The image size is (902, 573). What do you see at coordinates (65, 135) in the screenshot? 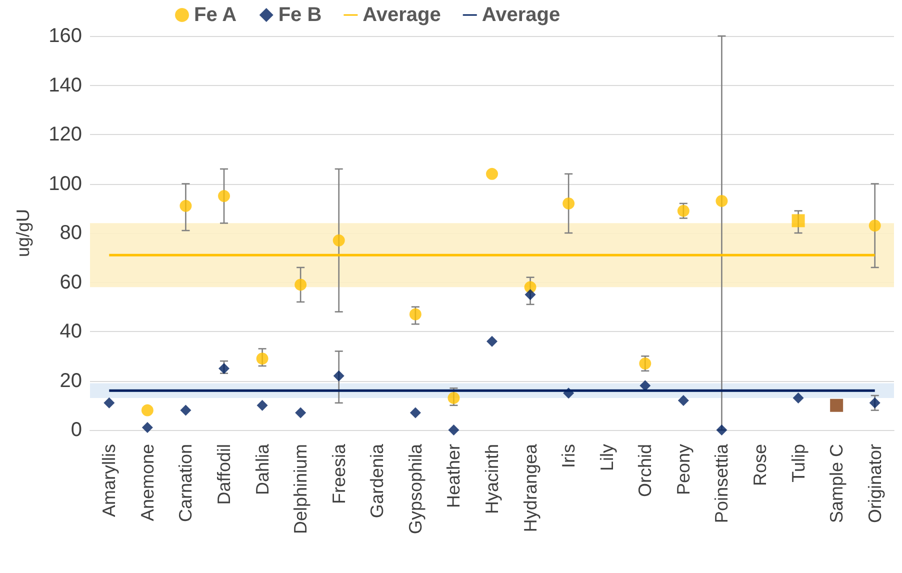
I see `y-tick-label: 120` at bounding box center [65, 135].